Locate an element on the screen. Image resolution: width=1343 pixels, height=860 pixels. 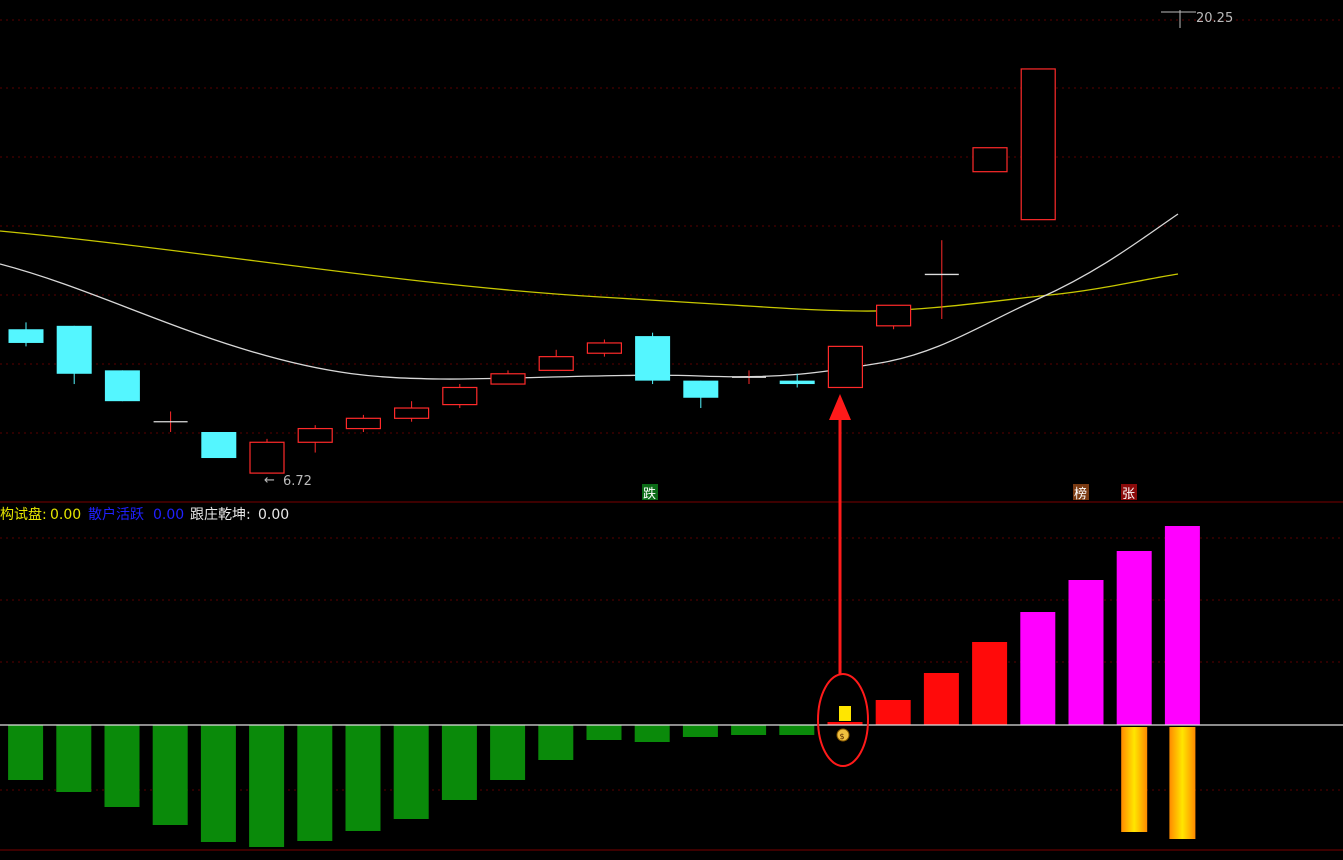
bang-signal-badge is located at coordinates (1081, 492).